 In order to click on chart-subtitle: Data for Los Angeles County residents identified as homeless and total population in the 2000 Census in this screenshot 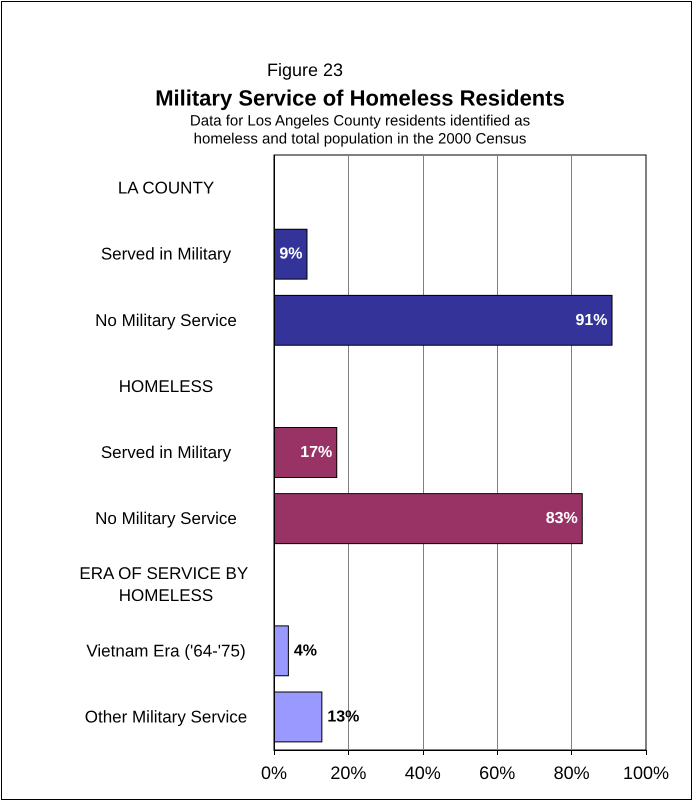, I will do `click(360, 130)`.